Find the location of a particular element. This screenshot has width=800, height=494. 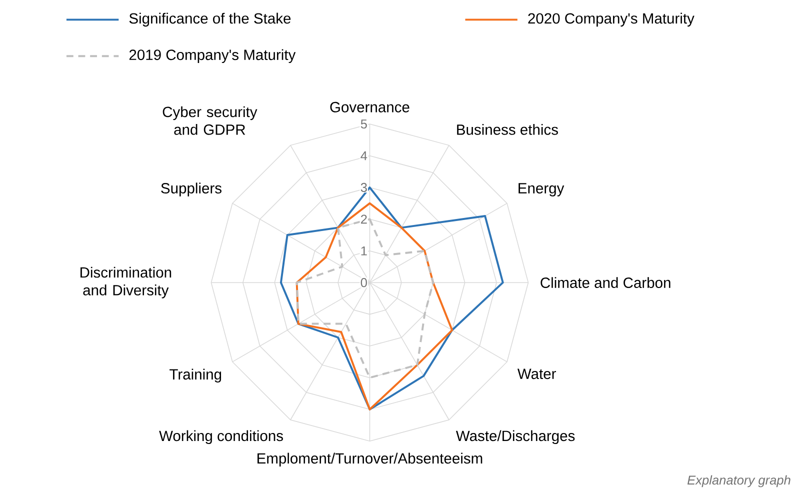

y-tick-label: 1 is located at coordinates (364, 251).